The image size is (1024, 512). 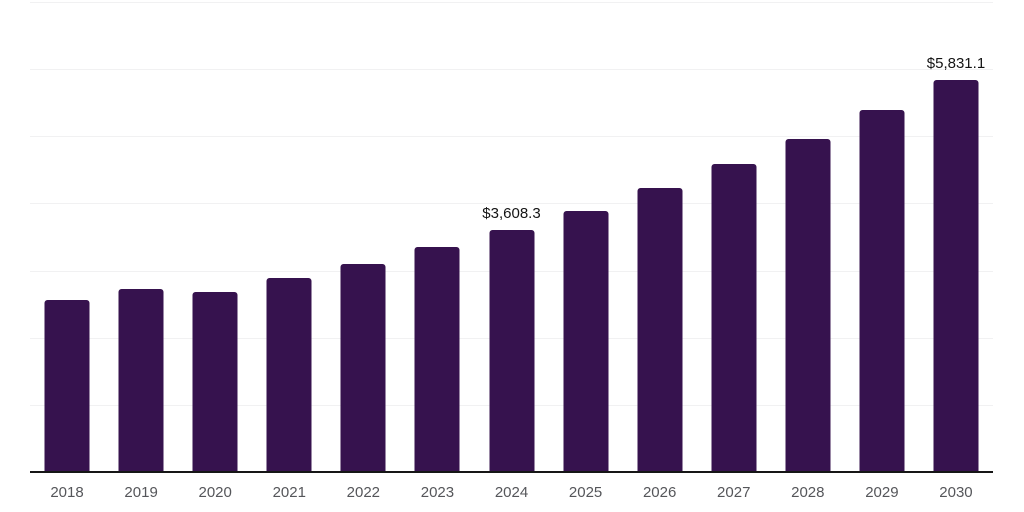 I want to click on bar-slot-2026, so click(x=660, y=237).